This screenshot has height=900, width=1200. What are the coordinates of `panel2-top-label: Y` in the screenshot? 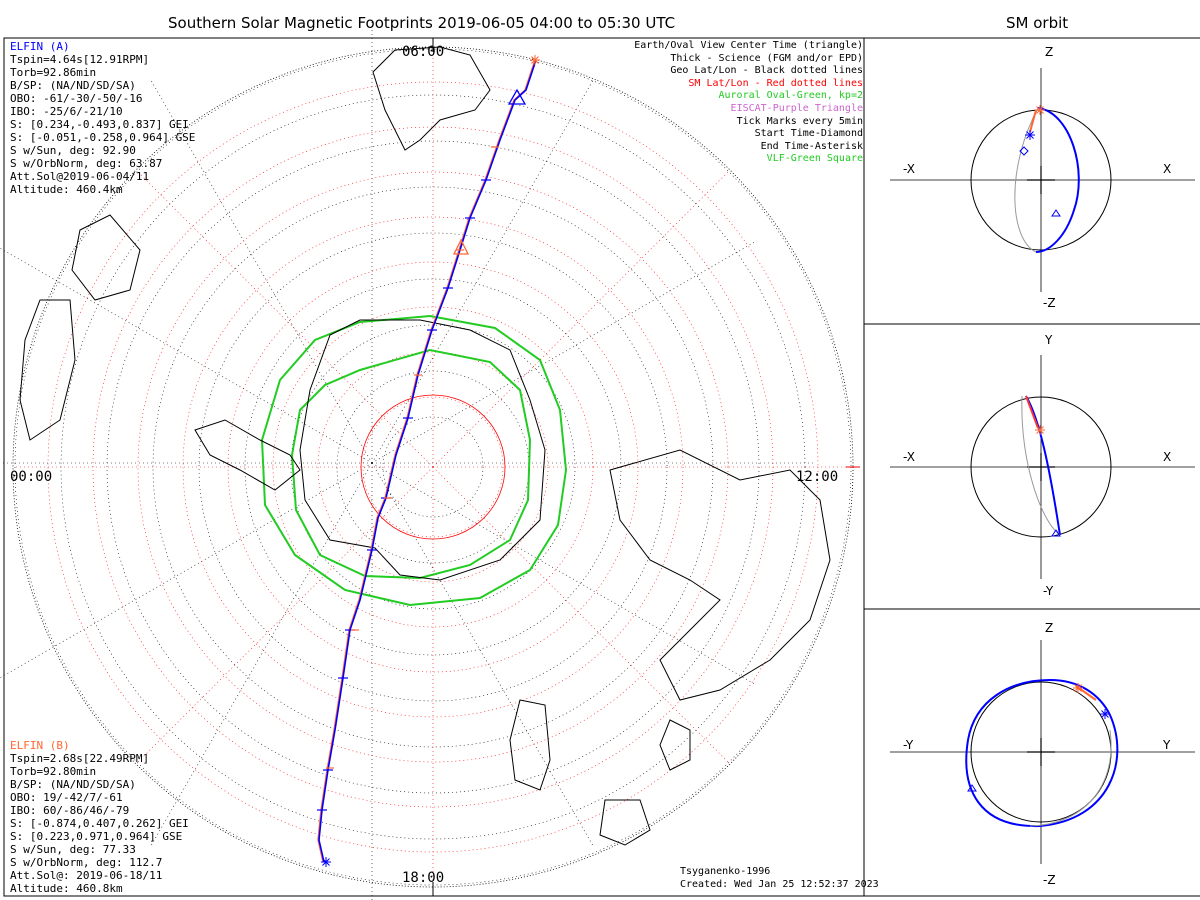 It's located at (1049, 340).